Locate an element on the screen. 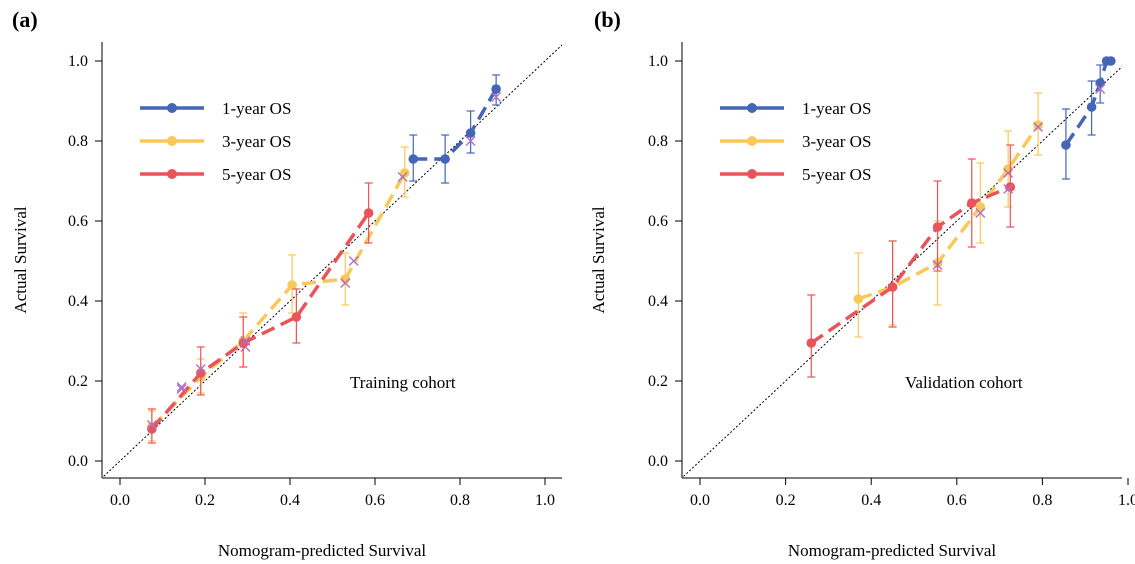 This screenshot has width=1135, height=564. cohort-annotation: Training cohort is located at coordinates (403, 382).